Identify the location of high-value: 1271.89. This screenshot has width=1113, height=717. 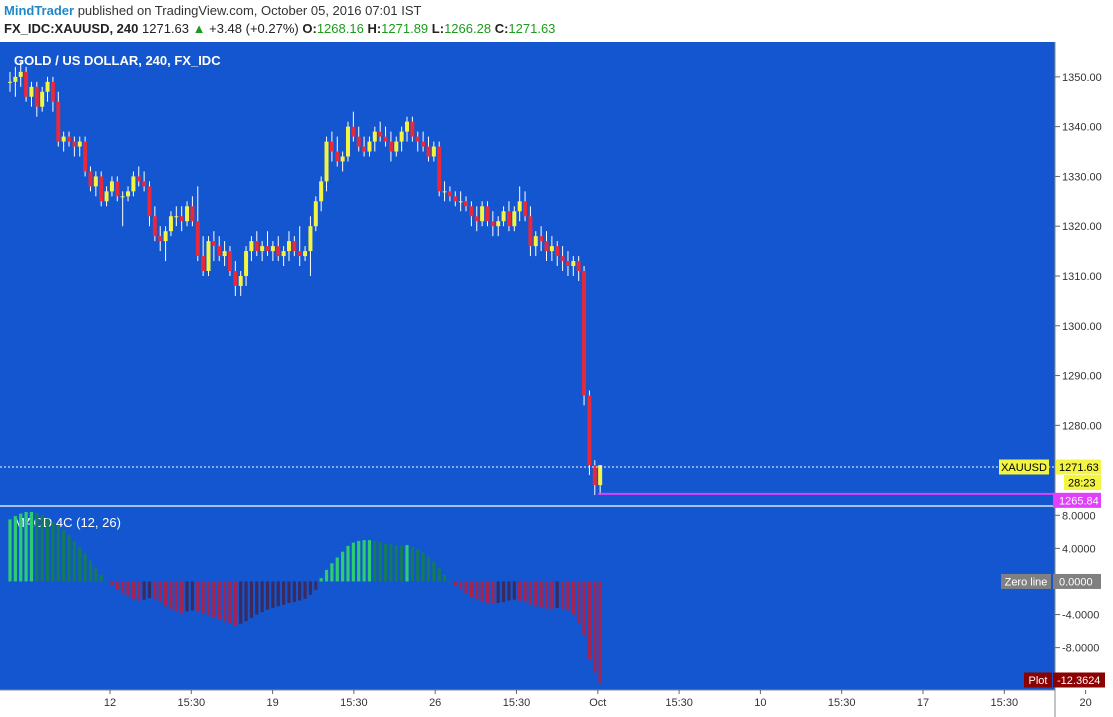
(405, 28).